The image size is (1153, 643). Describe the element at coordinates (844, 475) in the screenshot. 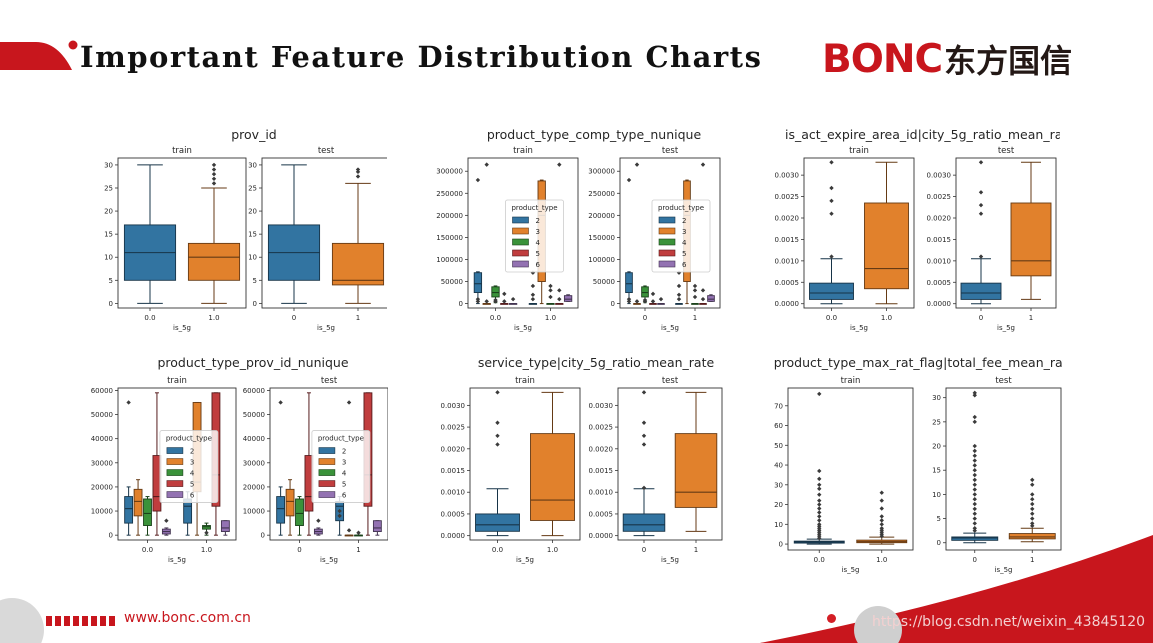

I see `subplot-train: train 0 10 20 30 40 50 60 70 0.0 1.0 is_5g` at that location.